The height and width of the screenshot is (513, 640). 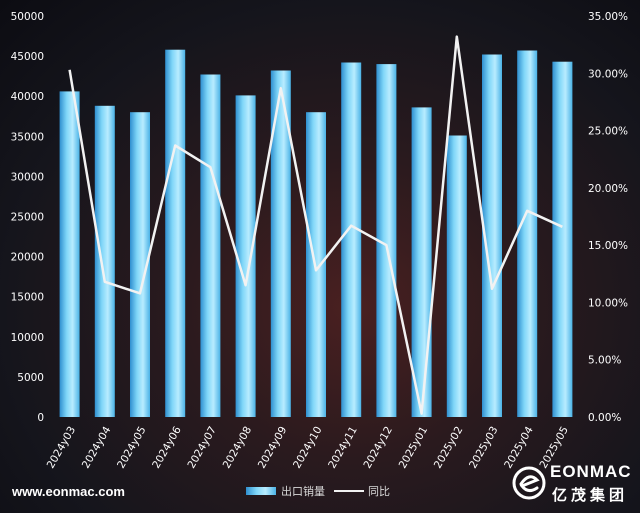 I want to click on right-tick-label: 5.00%, so click(x=604, y=361).